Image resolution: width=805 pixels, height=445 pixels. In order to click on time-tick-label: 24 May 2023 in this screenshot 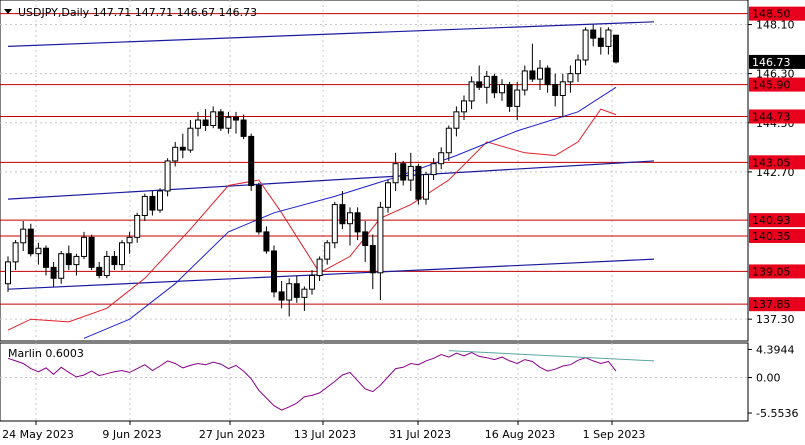, I will do `click(38, 434)`.